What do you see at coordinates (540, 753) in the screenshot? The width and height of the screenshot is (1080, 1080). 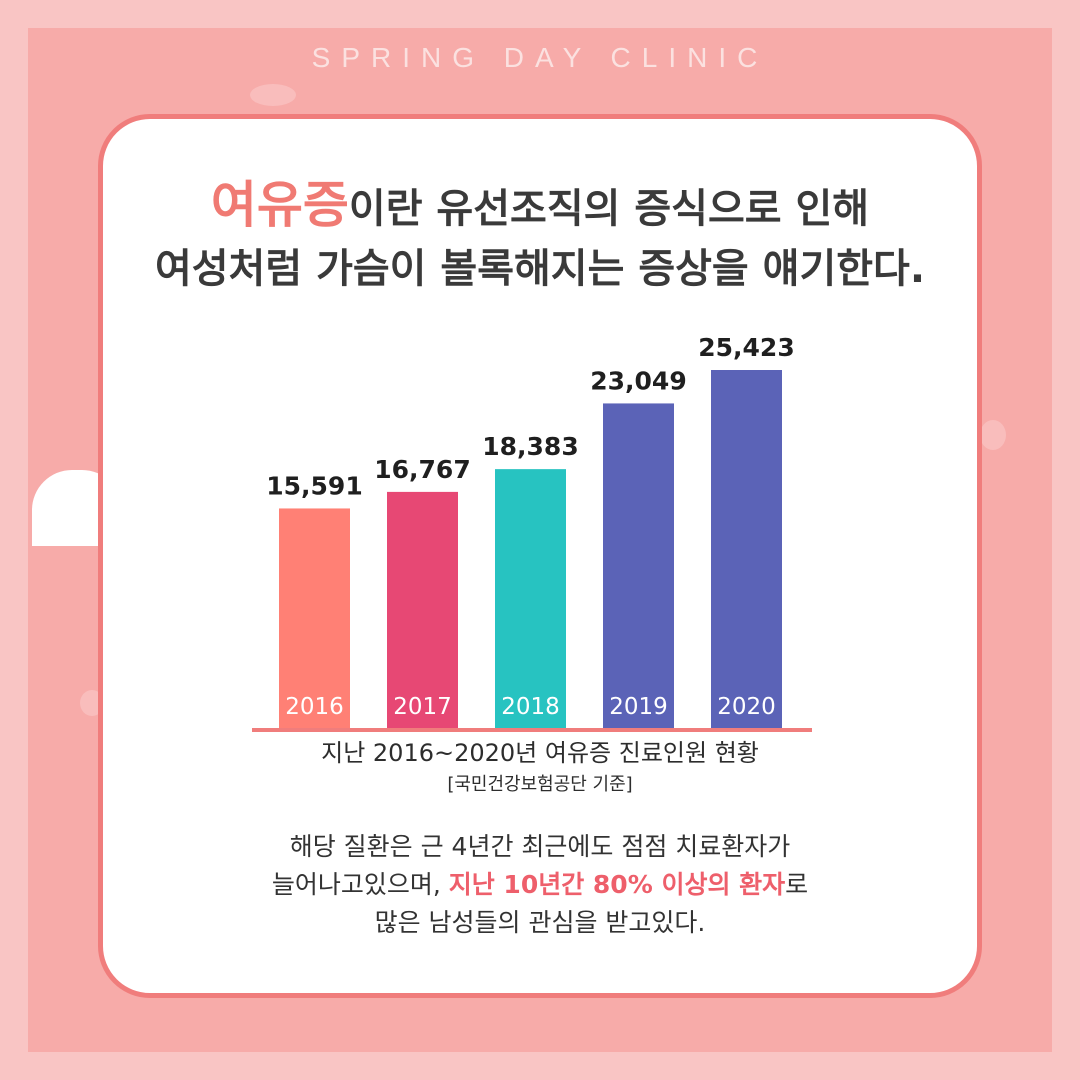 I see `chart-title: 지난 2016~2020년 여유증 진료인원 현황` at bounding box center [540, 753].